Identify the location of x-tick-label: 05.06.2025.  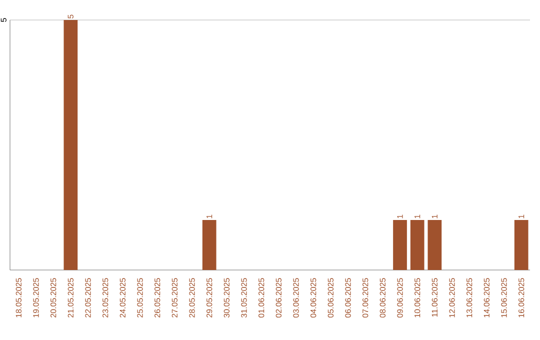
(331, 298).